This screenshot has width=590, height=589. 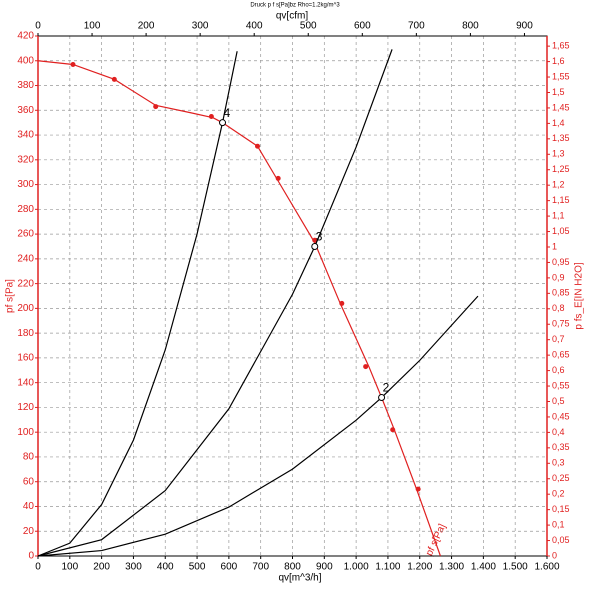 What do you see at coordinates (25, 110) in the screenshot?
I see `y-tick-label: 360` at bounding box center [25, 110].